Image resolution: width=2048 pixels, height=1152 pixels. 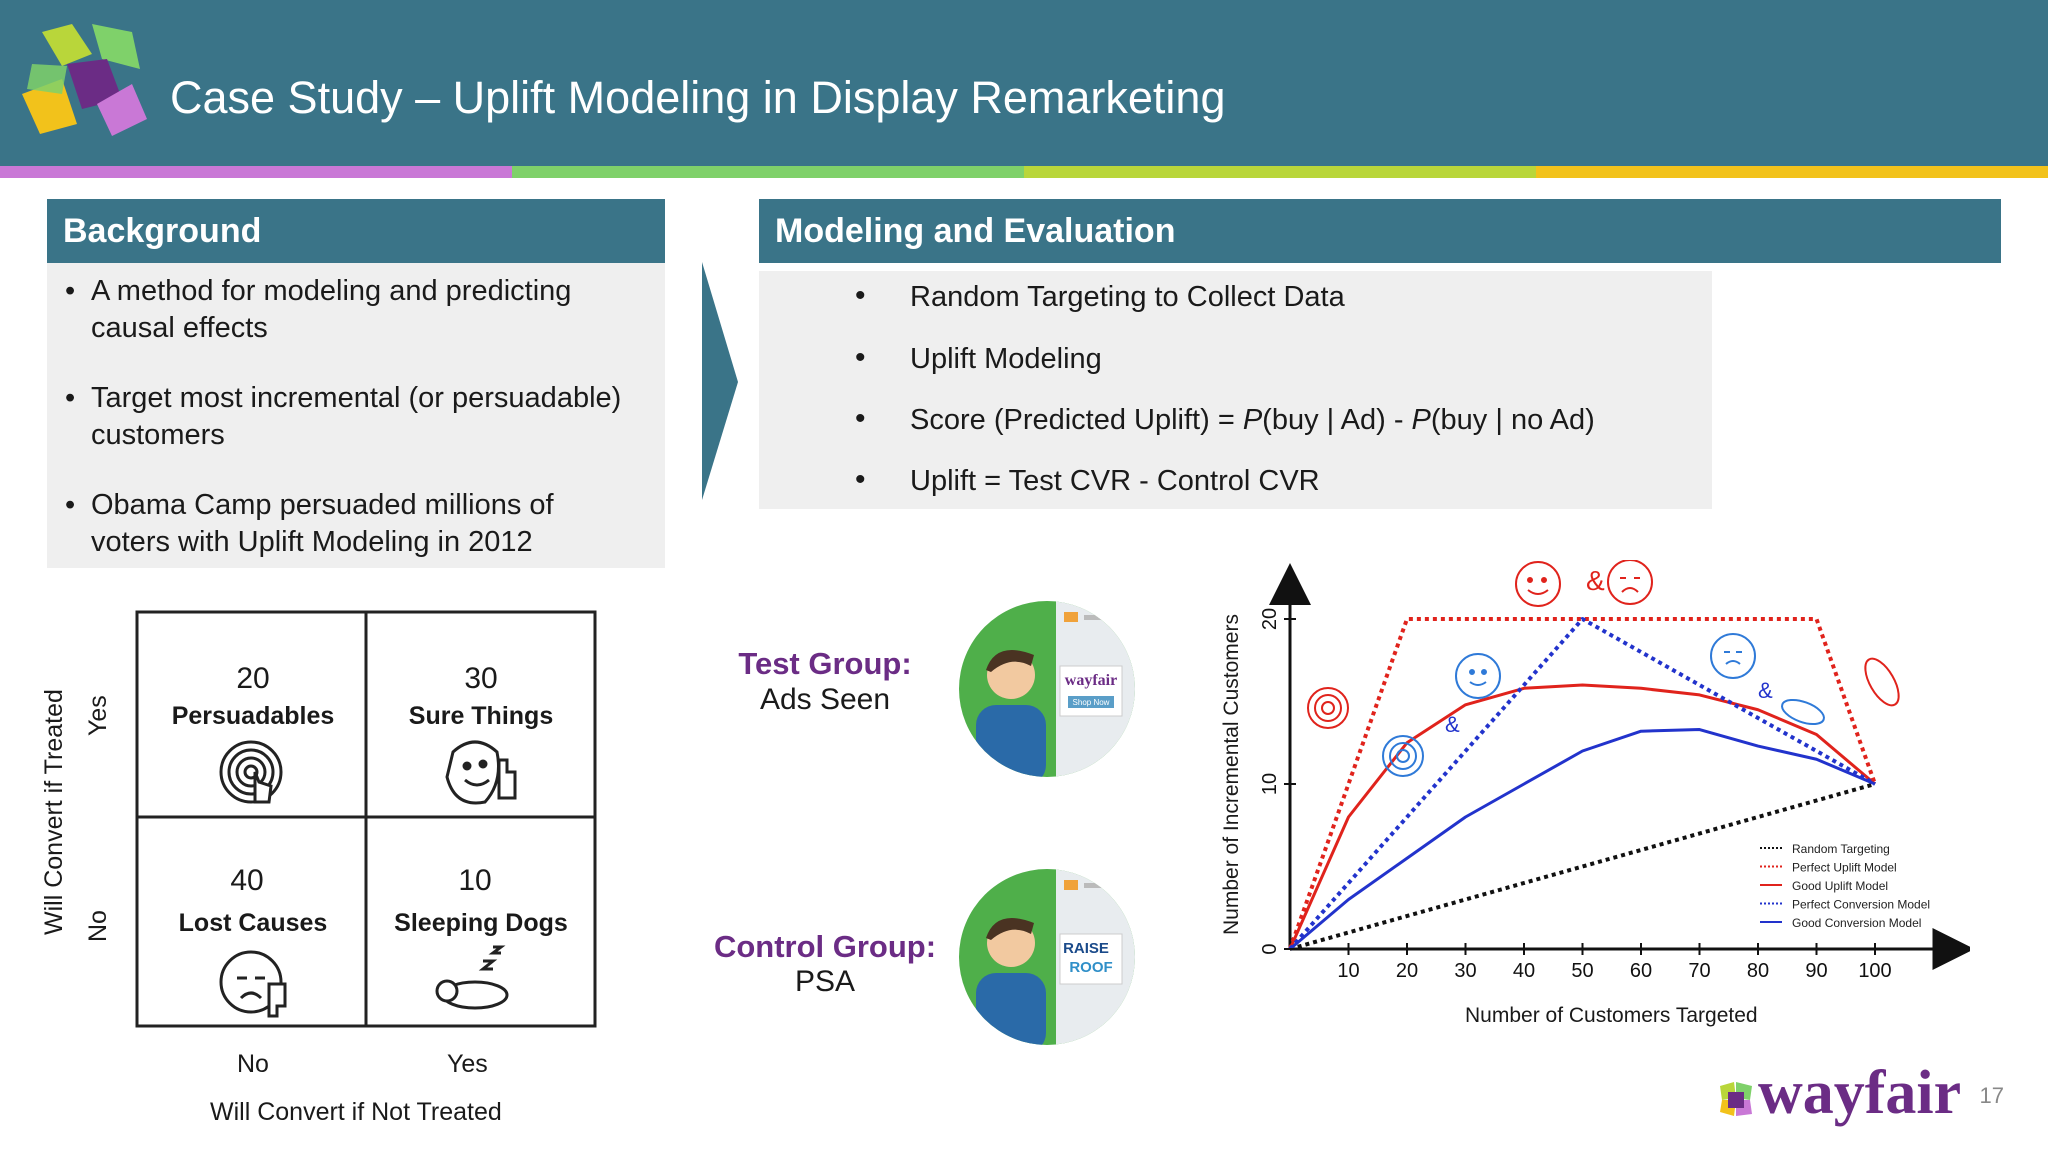 What do you see at coordinates (1765, 690) in the screenshot?
I see `ampersand-blue-right: &` at bounding box center [1765, 690].